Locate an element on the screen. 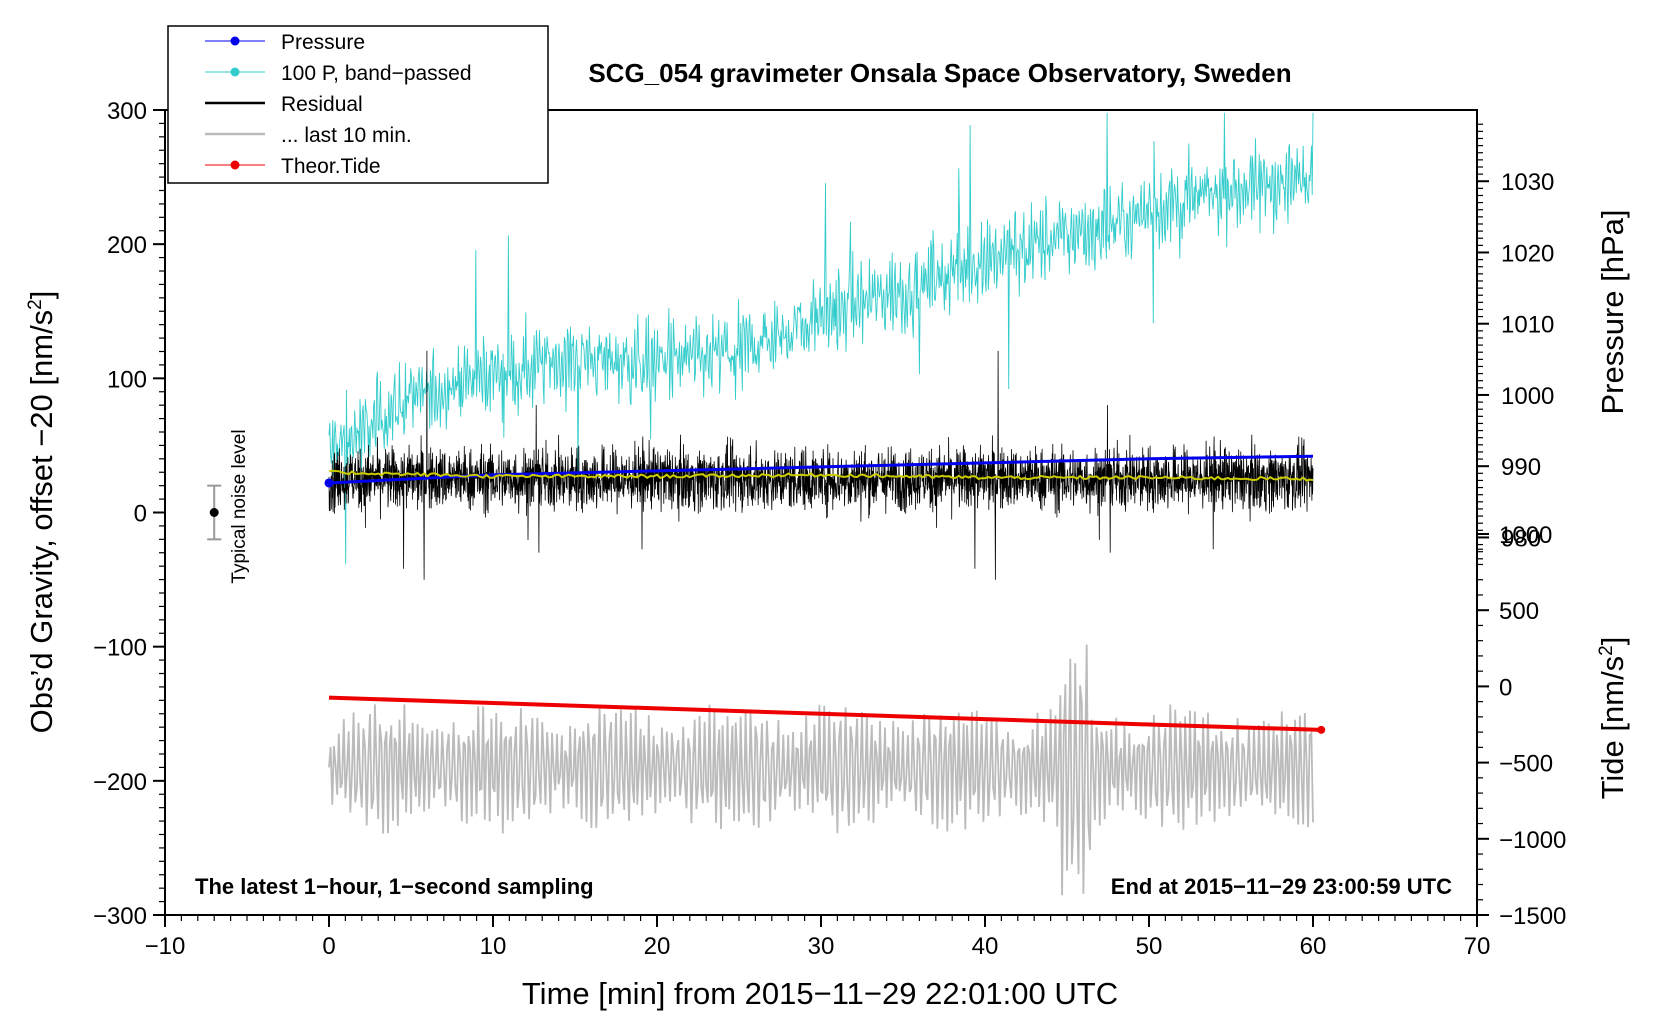  last-10-min-series is located at coordinates (821, 770).